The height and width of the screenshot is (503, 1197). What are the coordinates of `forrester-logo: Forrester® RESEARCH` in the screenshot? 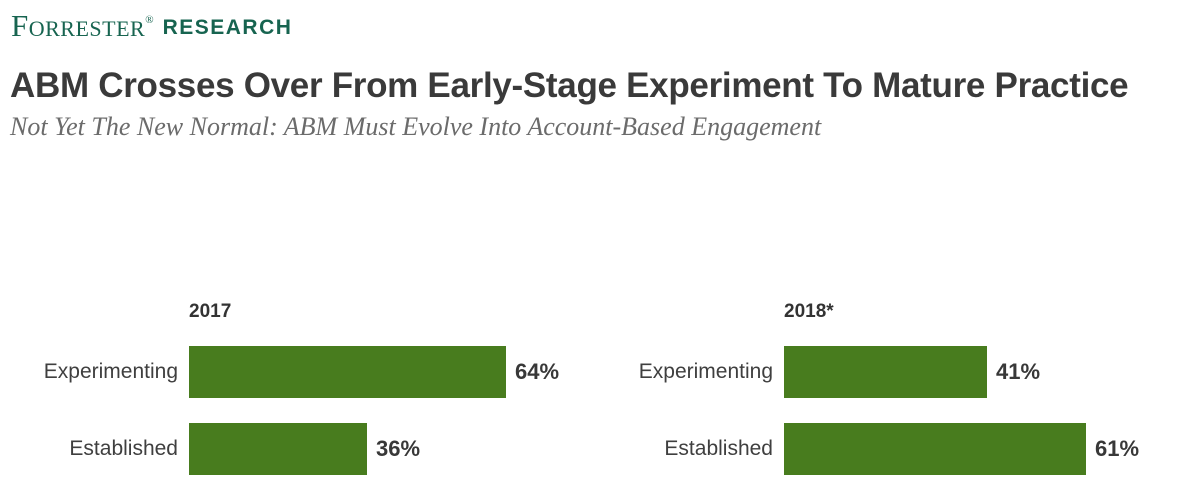 It's located at (151, 26).